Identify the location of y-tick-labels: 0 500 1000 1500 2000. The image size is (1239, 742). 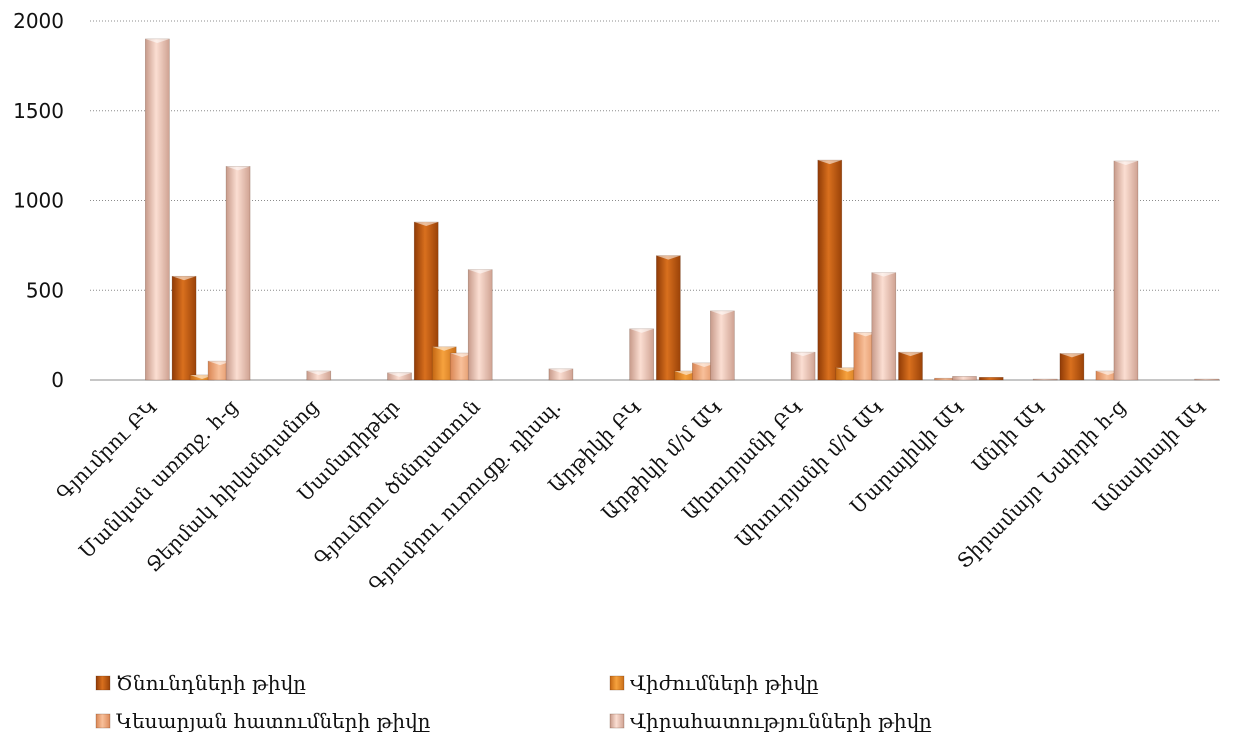
(38, 200).